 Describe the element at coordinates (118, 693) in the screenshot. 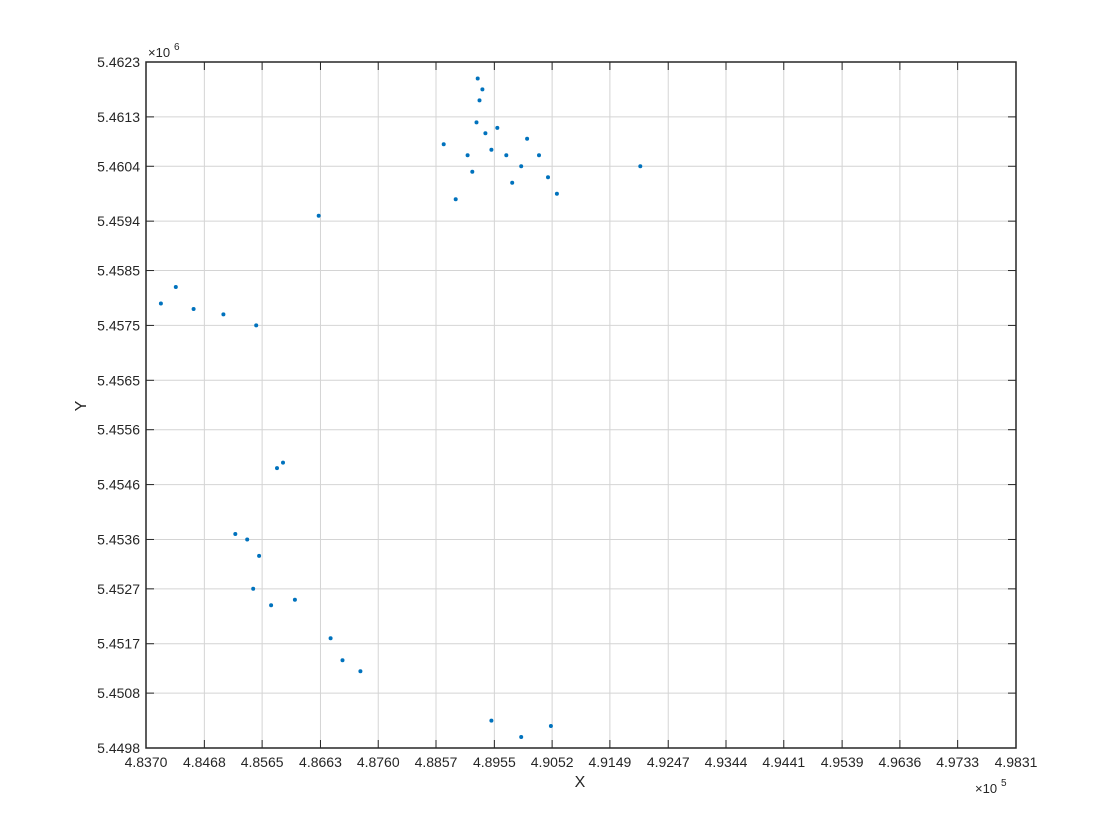

I see `y-tick-label: 5.4508` at that location.